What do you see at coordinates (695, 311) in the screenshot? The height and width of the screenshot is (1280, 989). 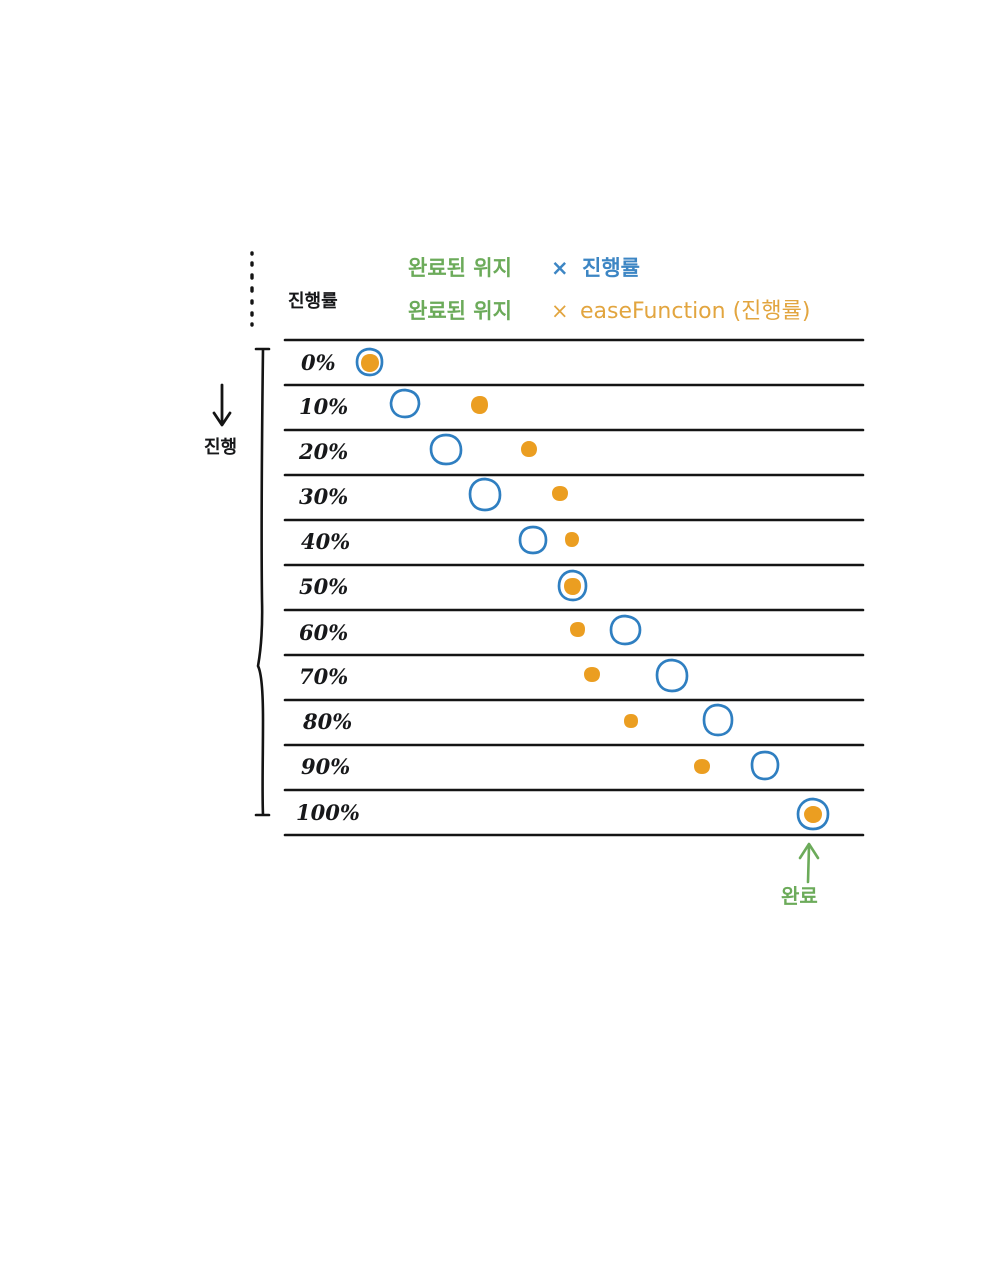 I see `legend-eased-factor-label: easeFunction (진행률)` at bounding box center [695, 311].